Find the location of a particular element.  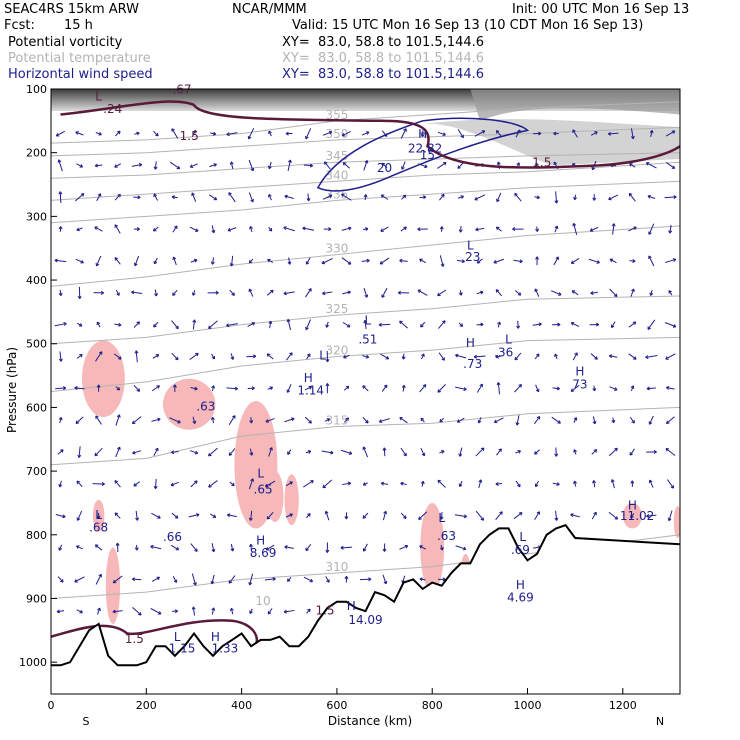

field-xy-wind: XY= 83.0, 58.8 to 101.5,144.6 is located at coordinates (383, 74).